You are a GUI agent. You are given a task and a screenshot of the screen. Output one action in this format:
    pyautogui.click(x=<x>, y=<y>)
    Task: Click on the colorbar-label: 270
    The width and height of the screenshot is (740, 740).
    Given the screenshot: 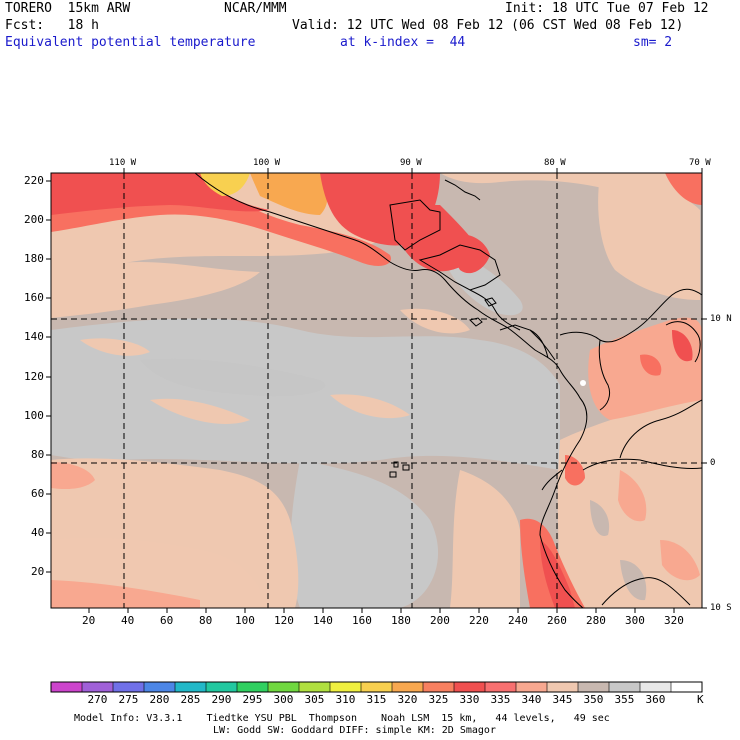 What is the action you would take?
    pyautogui.click(x=97, y=699)
    